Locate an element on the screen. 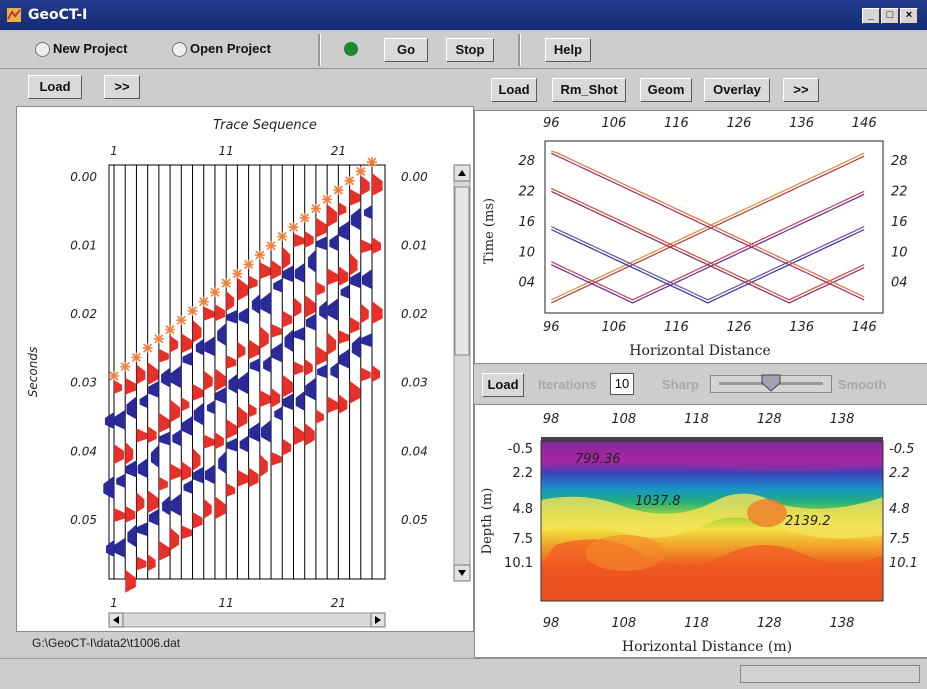 Image resolution: width=927 pixels, height=689 pixels. open-project-label: Open Project is located at coordinates (230, 48).